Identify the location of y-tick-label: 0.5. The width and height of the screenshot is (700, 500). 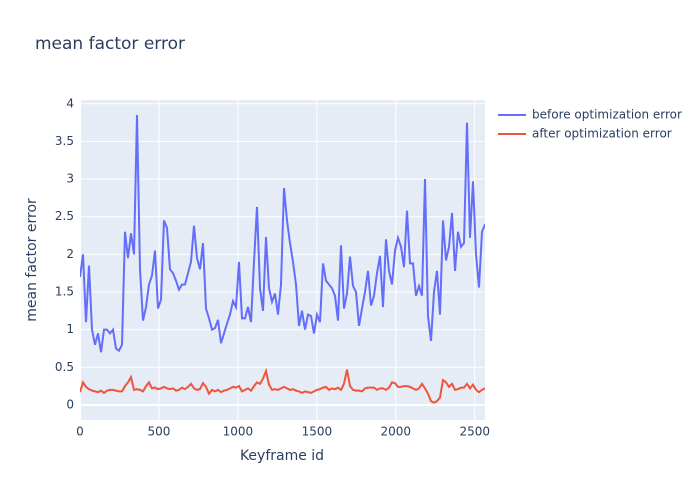
(64, 367).